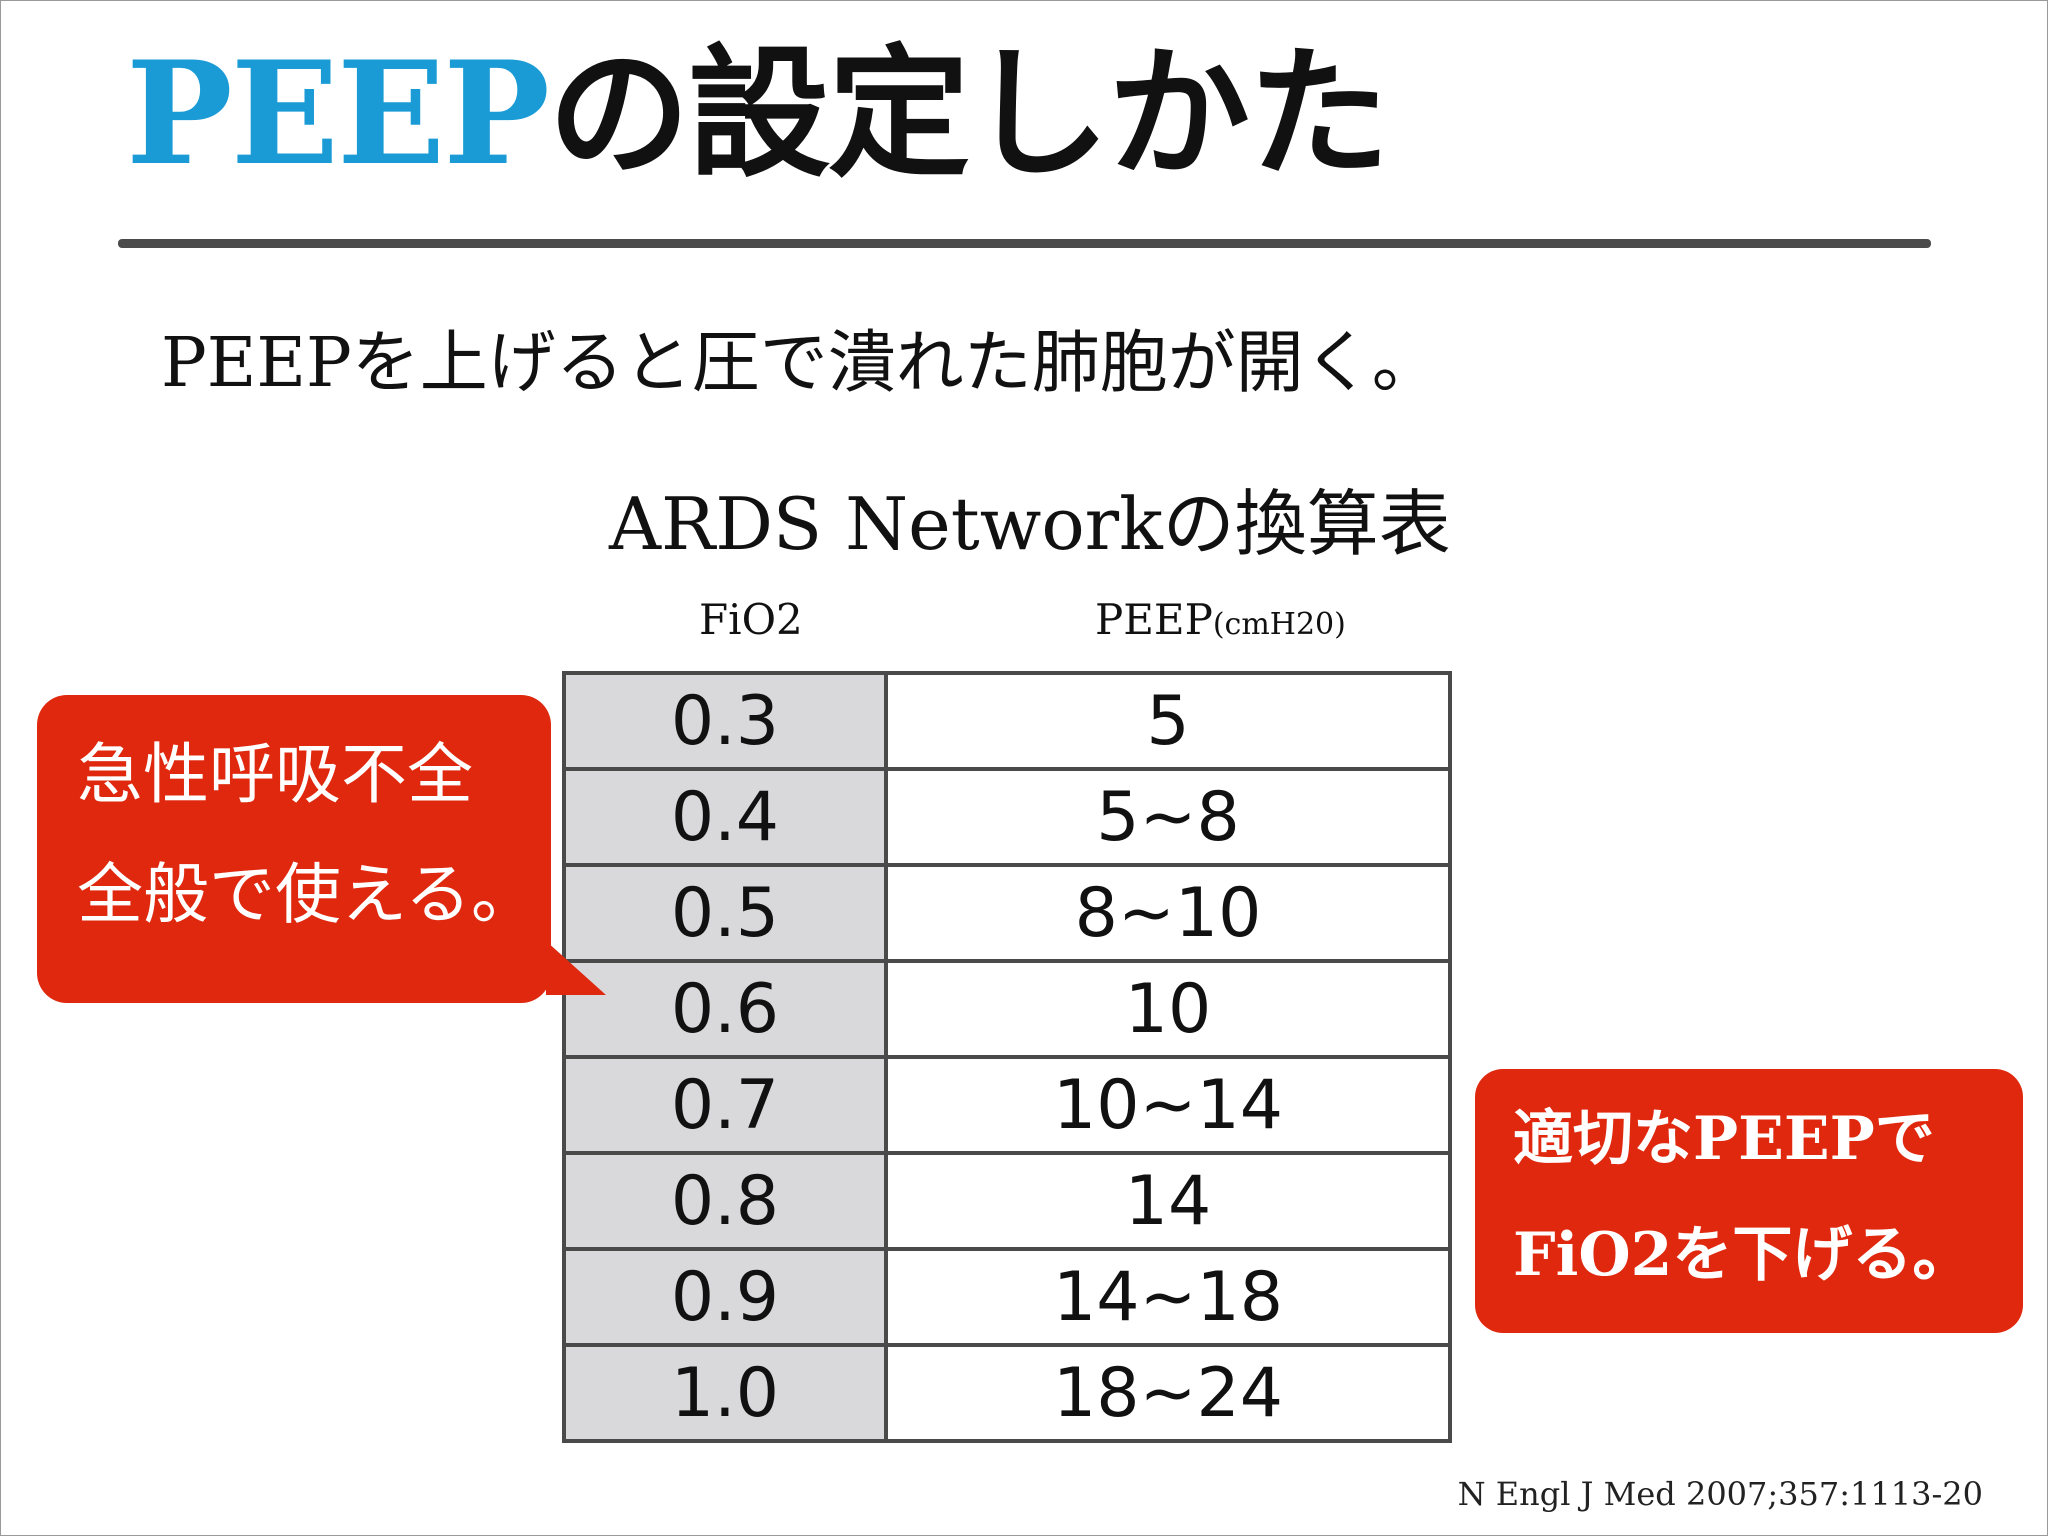 Image resolution: width=2048 pixels, height=1536 pixels. Describe the element at coordinates (800, 363) in the screenshot. I see `subtitle: PEEPを上げると圧で潰れた肺胞が開く。` at that location.